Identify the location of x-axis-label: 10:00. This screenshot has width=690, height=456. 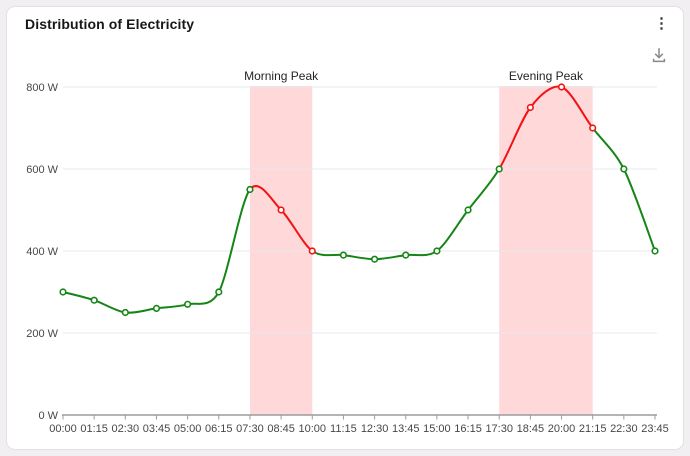
(312, 429).